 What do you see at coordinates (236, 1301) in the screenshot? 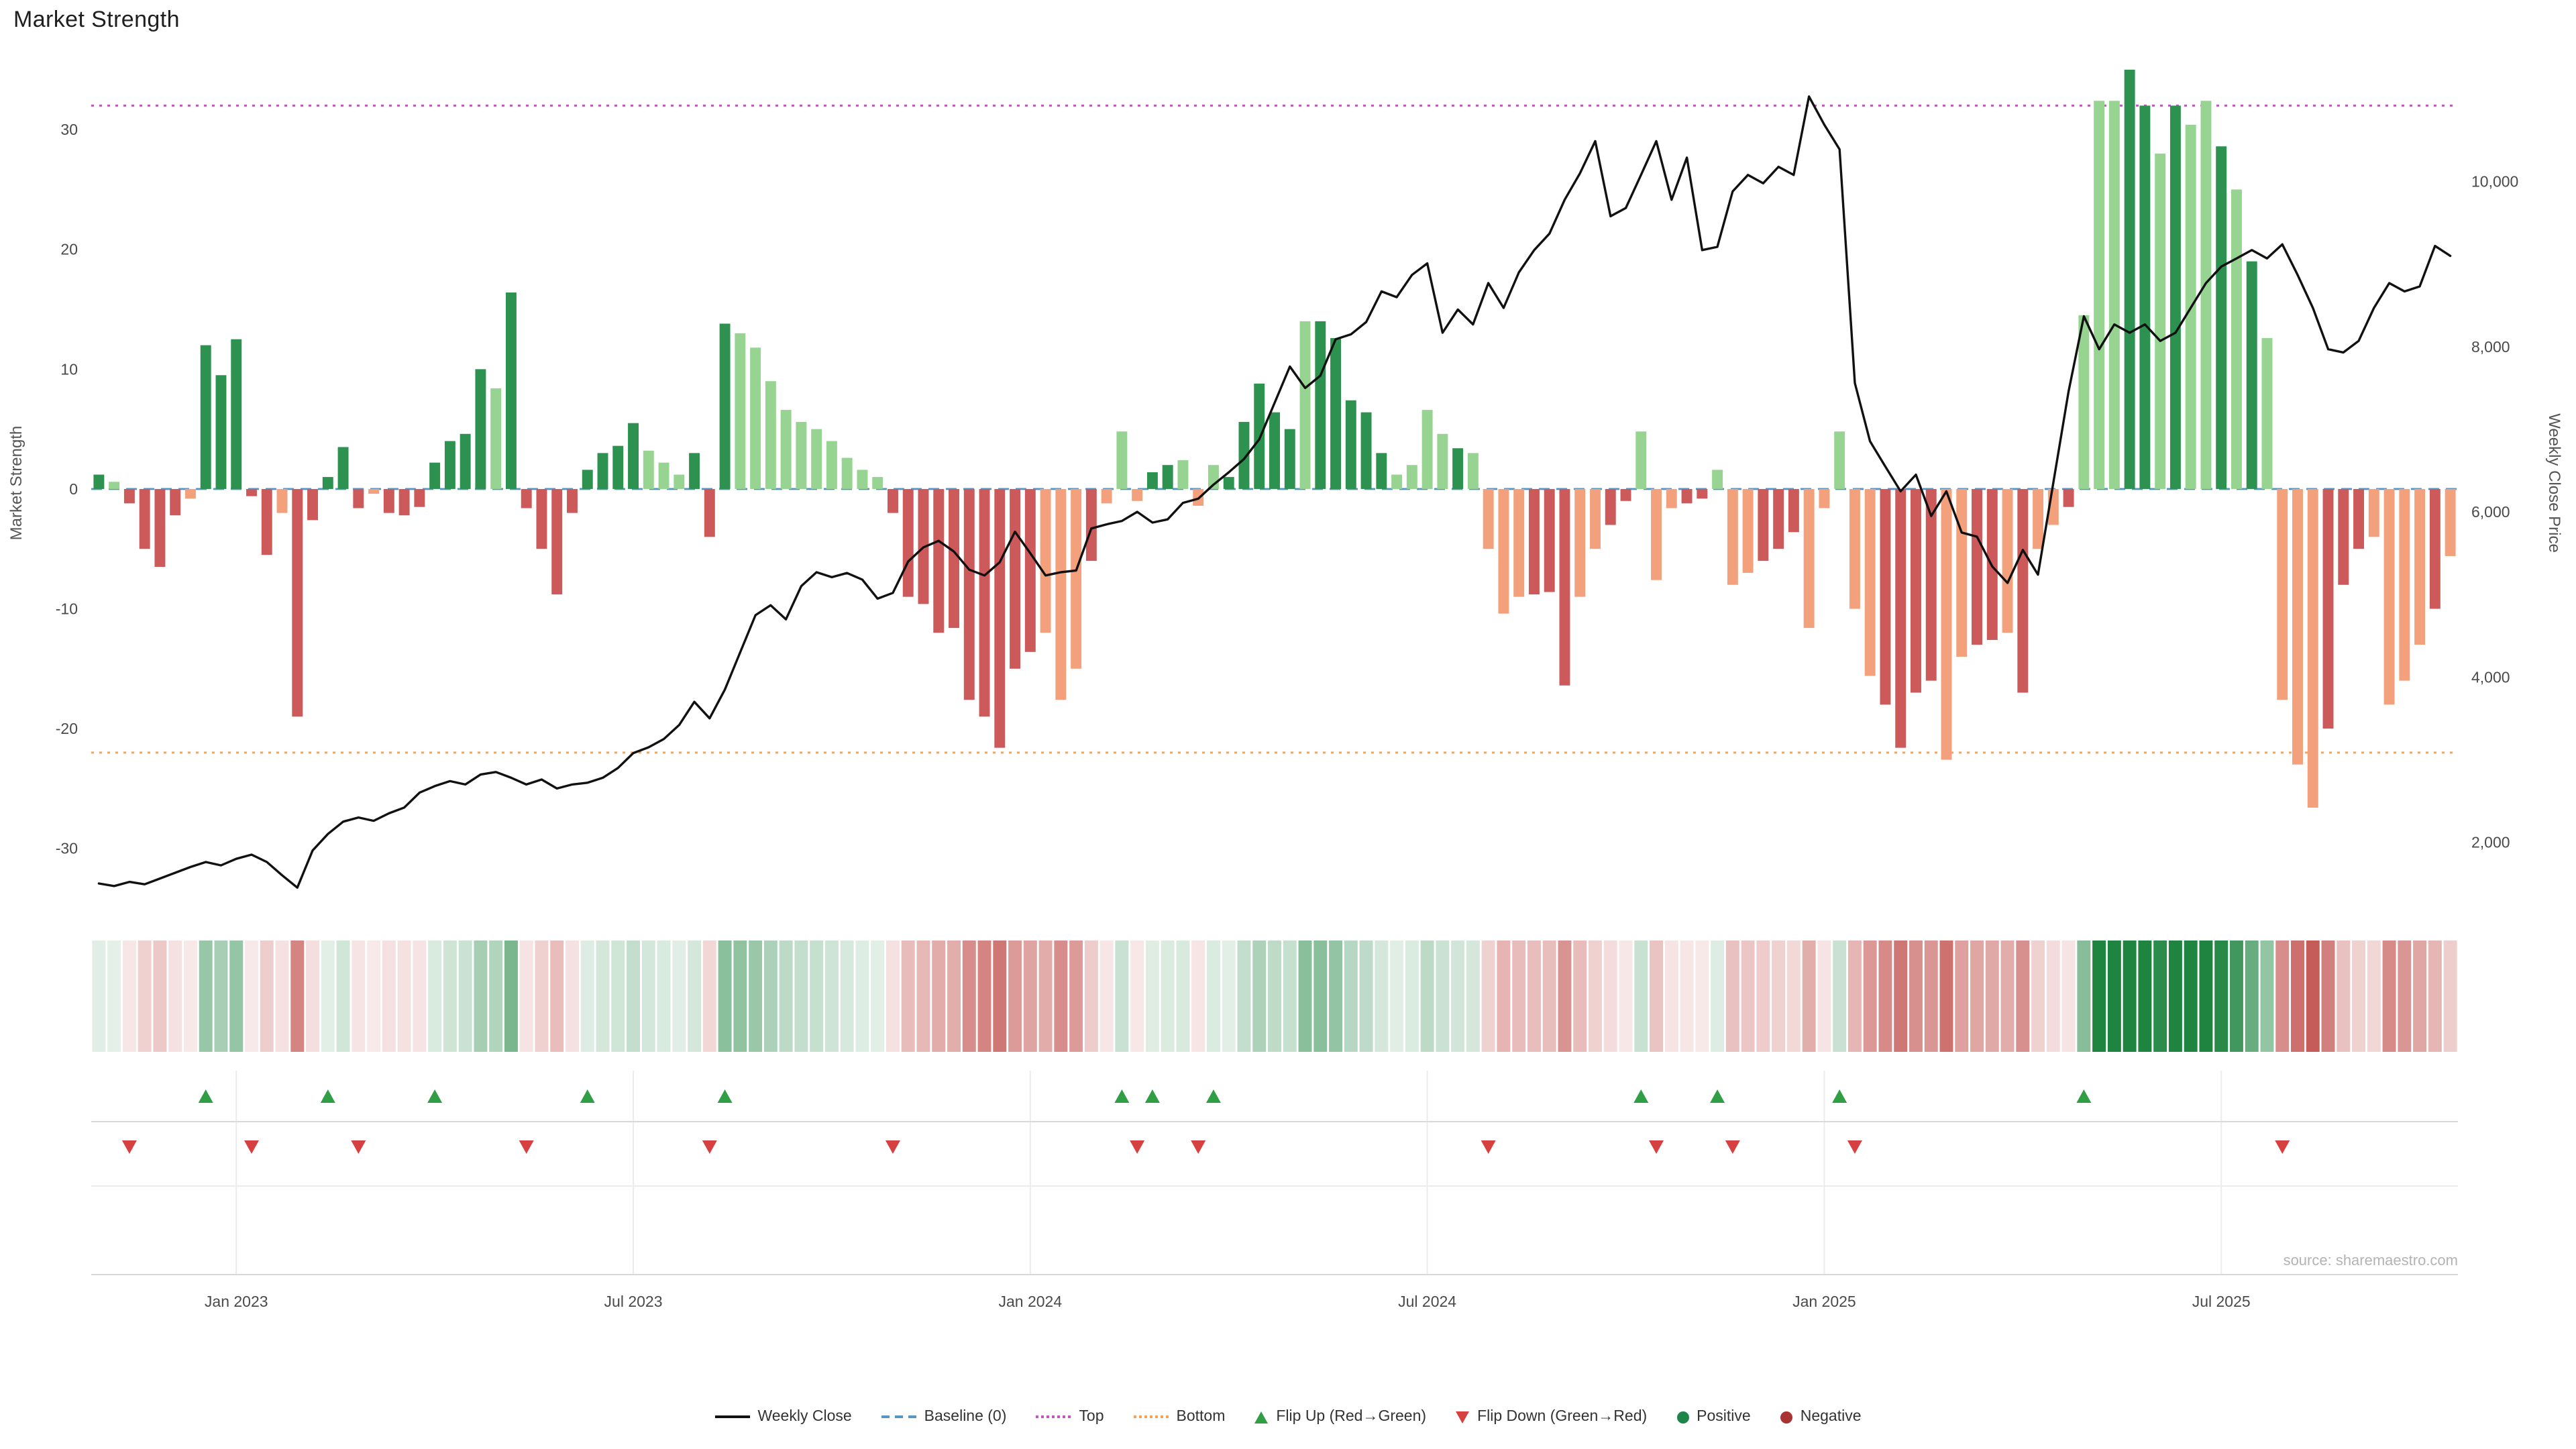
I see `x-tick-label: Jan 2023` at bounding box center [236, 1301].